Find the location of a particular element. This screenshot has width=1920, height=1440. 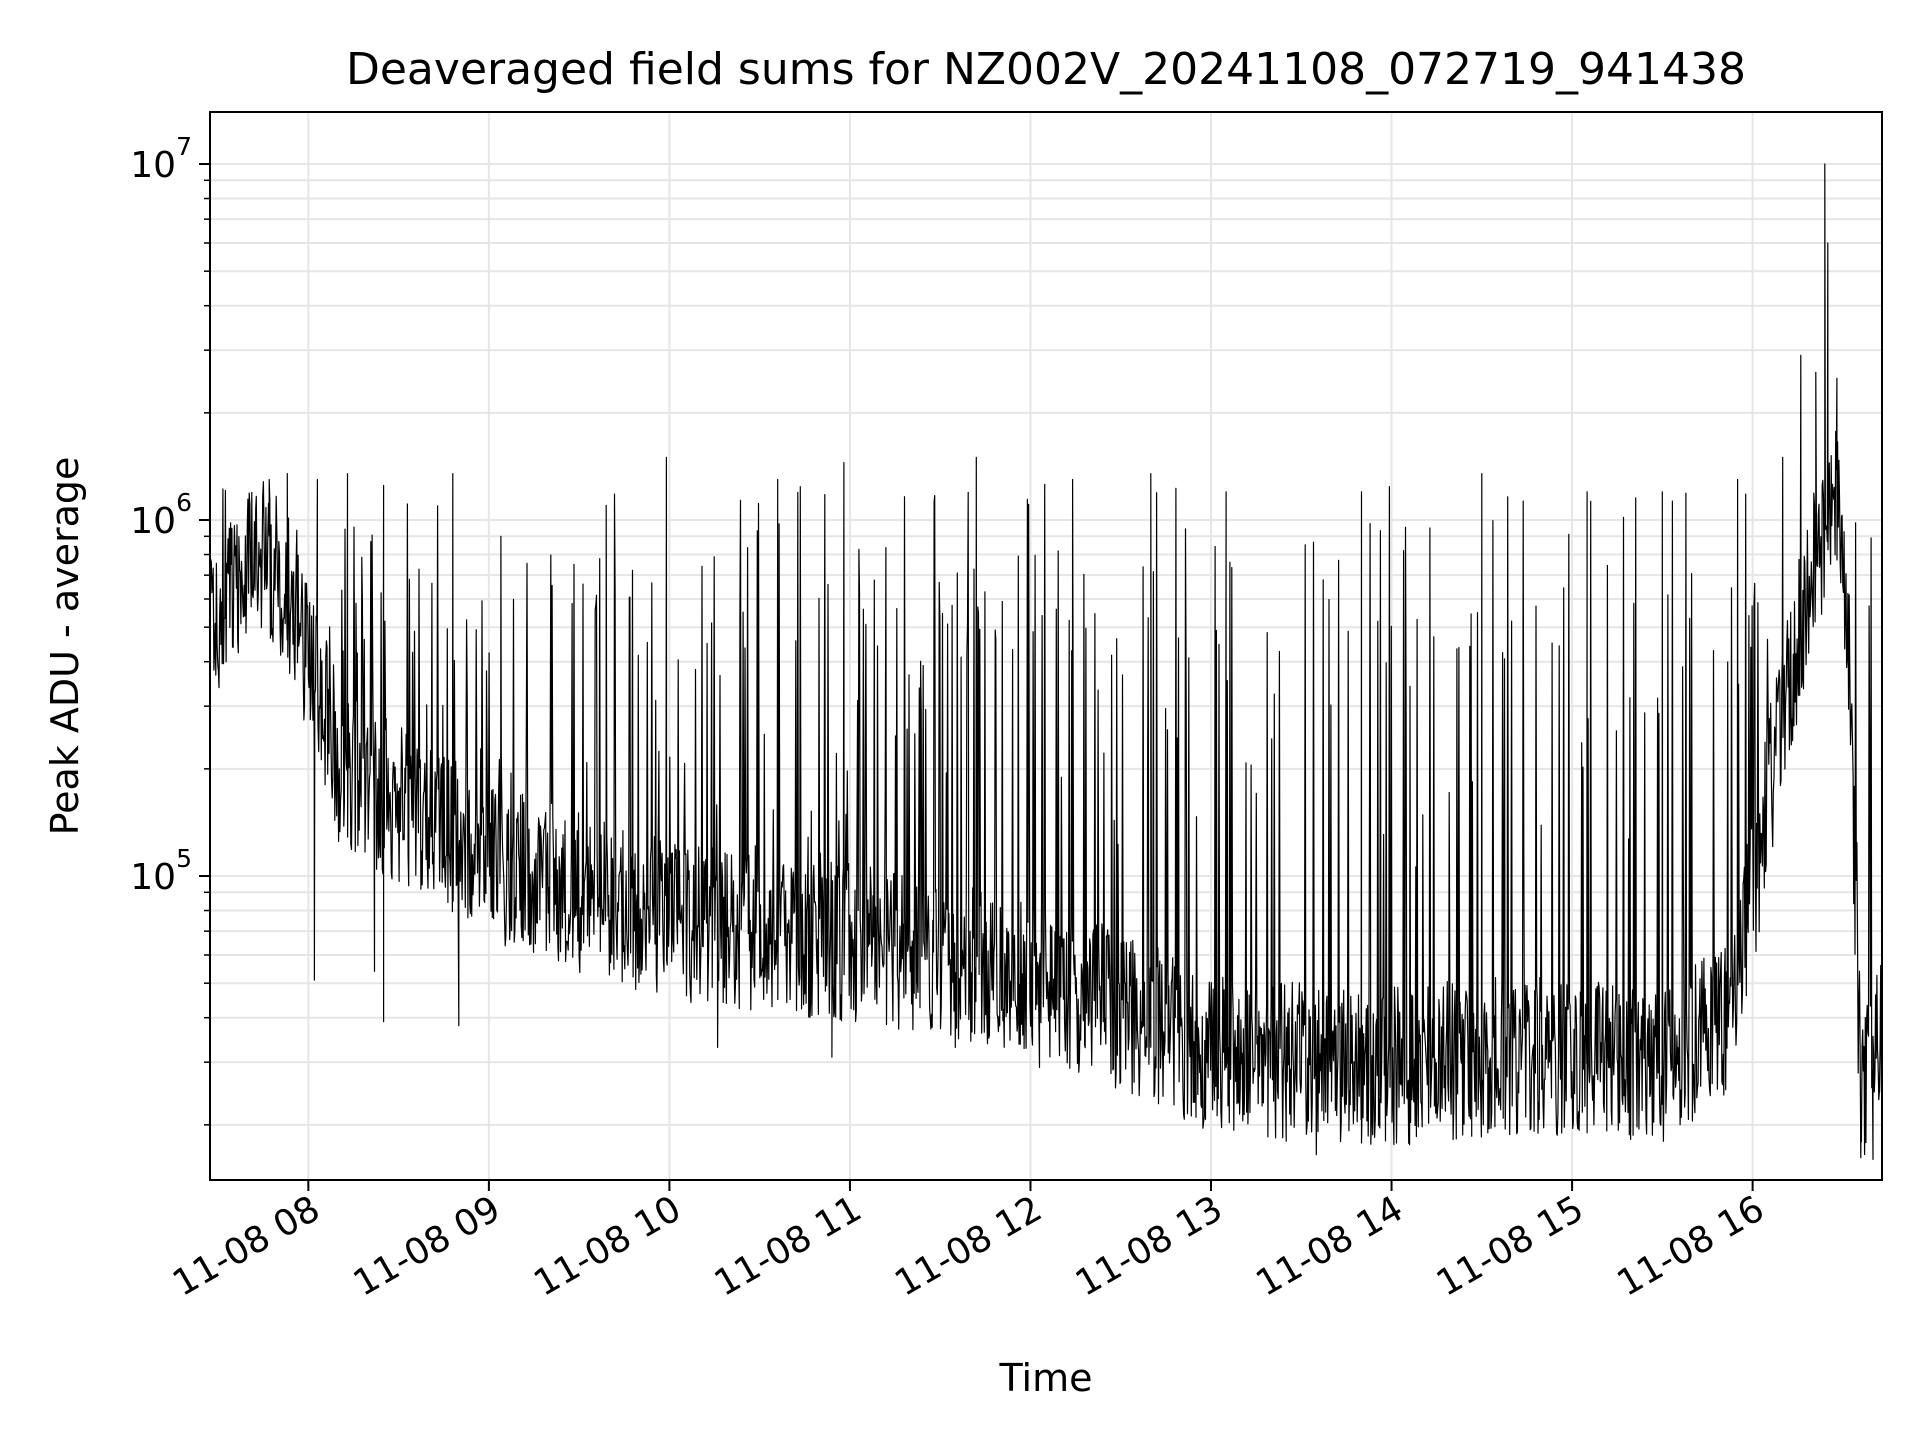

x-axis-label: Time is located at coordinates (1046, 1378).